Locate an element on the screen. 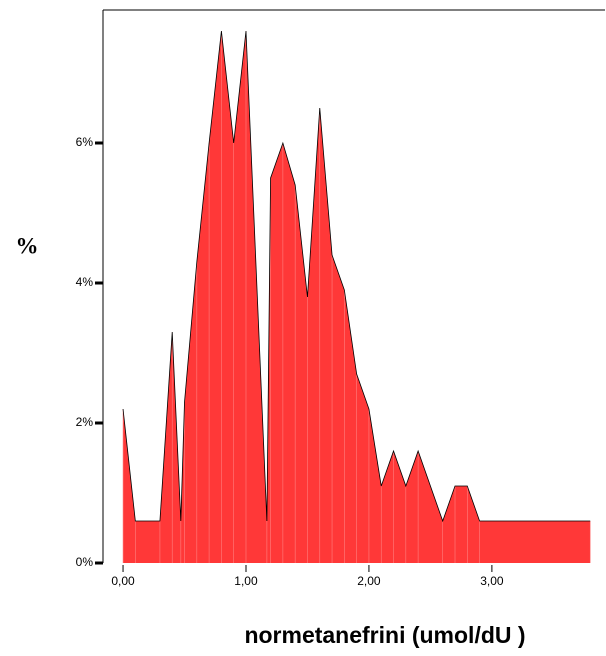 This screenshot has height=656, width=606. x-tick-label: 2,00 is located at coordinates (369, 581).